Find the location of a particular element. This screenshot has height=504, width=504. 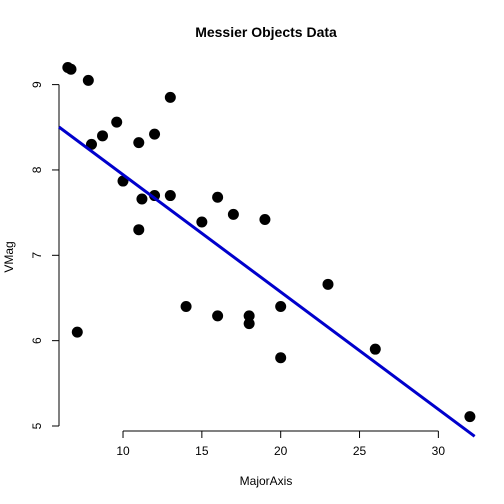

y-tick-label: 7 is located at coordinates (37, 255).